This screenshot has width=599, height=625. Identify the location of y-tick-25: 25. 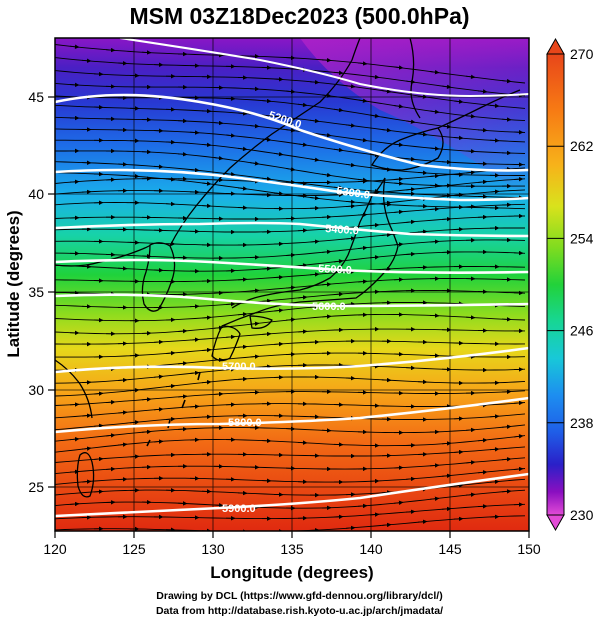
(36, 487).